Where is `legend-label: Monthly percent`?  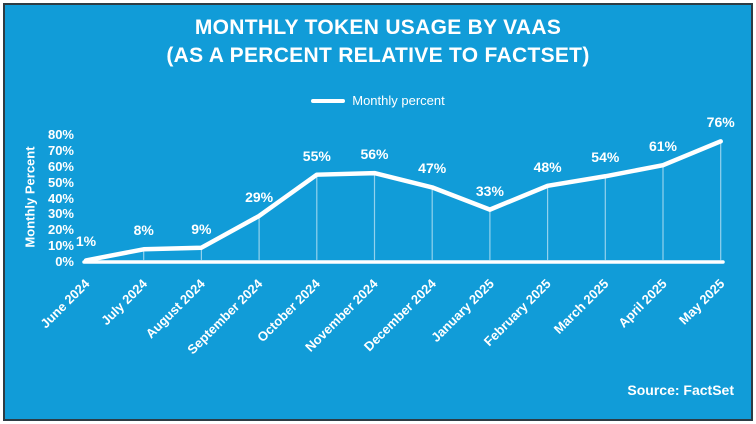
legend-label: Monthly percent is located at coordinates (398, 100).